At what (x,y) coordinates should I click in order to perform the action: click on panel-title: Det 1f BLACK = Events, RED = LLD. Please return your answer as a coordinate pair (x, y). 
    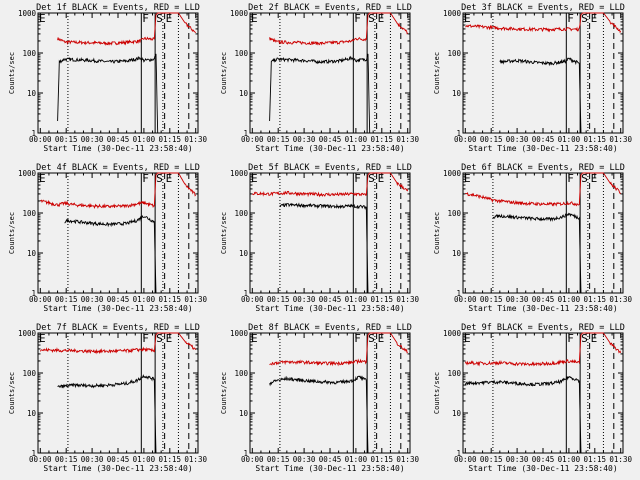
    Looking at the image, I should click on (118, 8).